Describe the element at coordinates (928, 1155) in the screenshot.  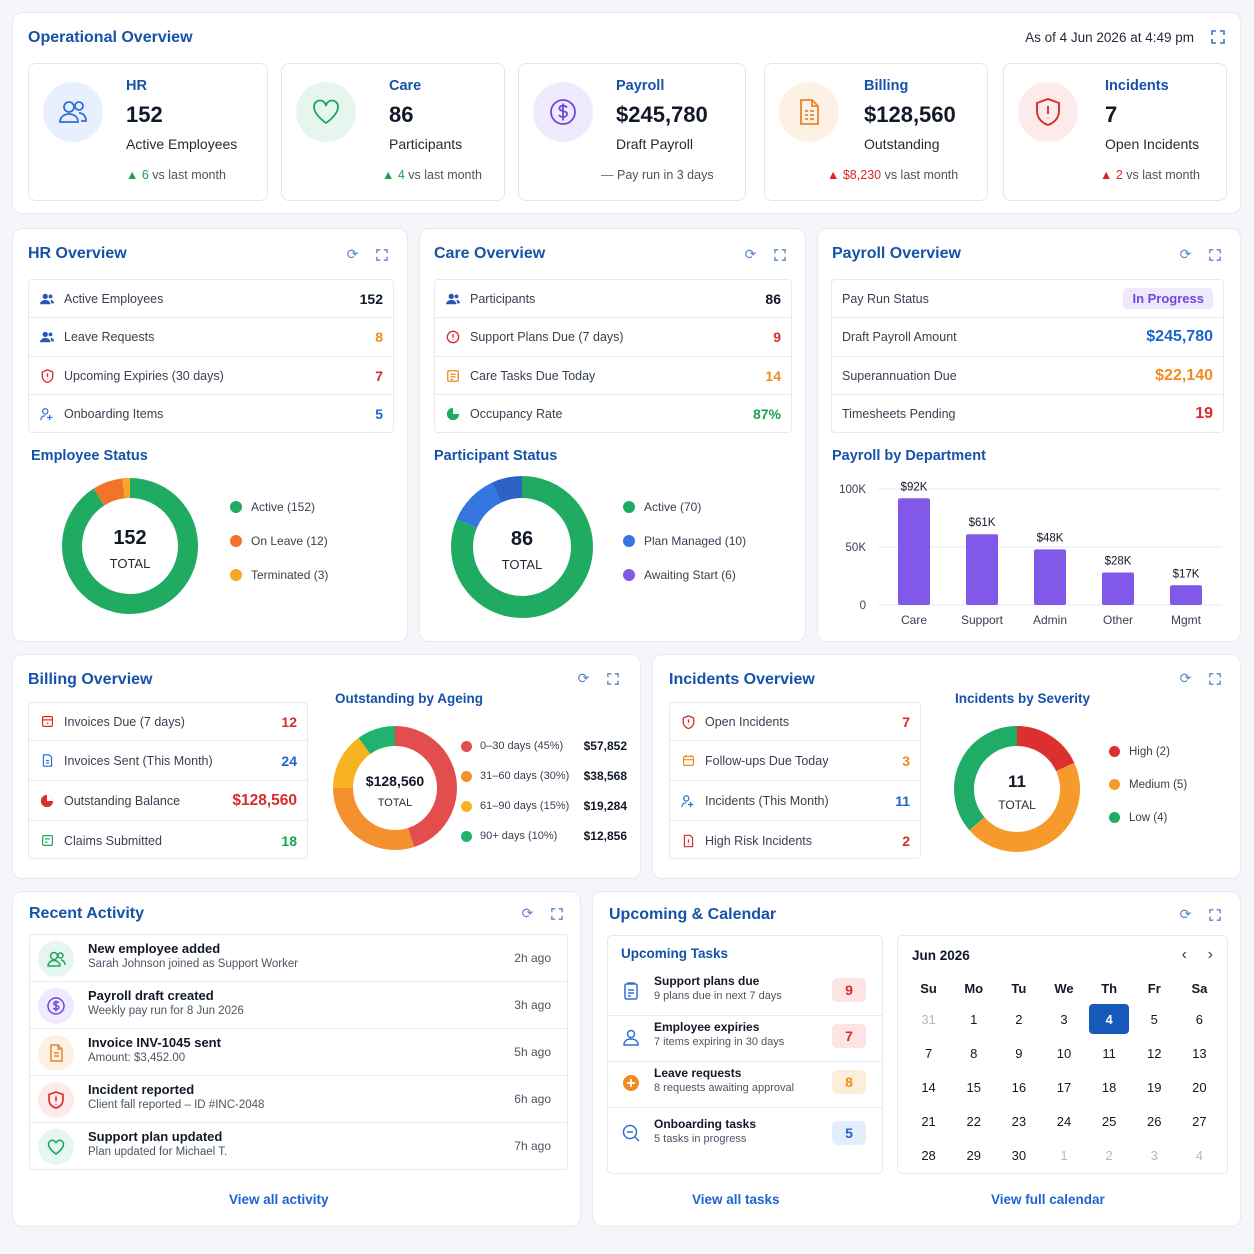
I see `calendar-day: 28` at that location.